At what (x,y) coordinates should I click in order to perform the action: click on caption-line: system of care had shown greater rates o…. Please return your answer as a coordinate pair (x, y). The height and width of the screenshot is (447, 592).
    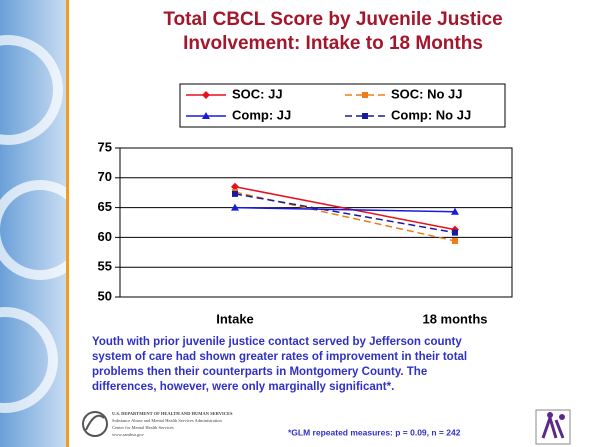
    Looking at the image, I should click on (279, 357).